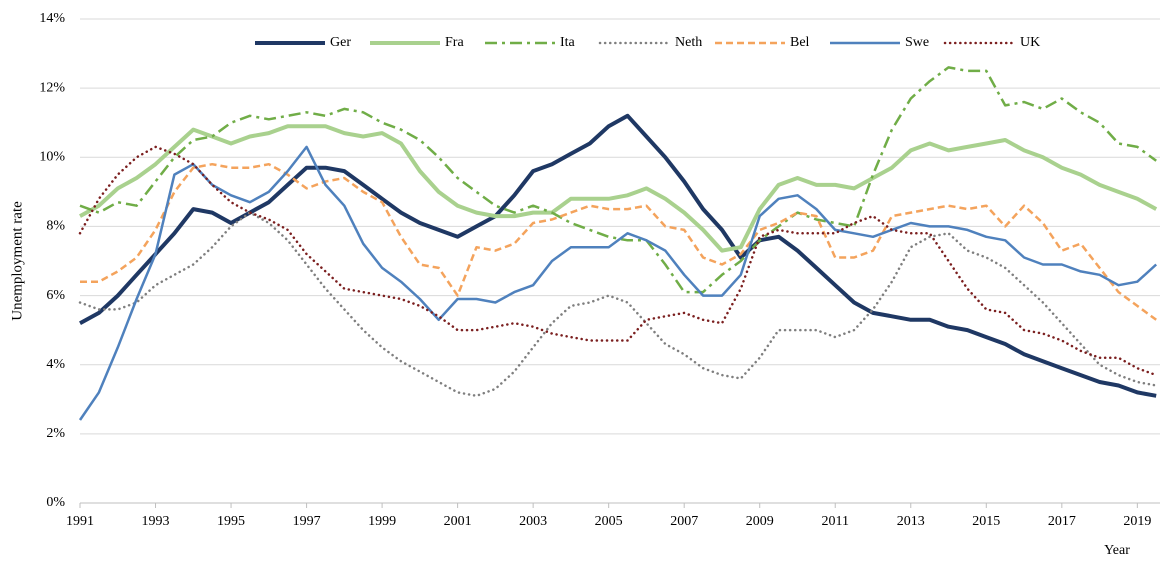  What do you see at coordinates (835, 521) in the screenshot?
I see `x-tick-label: 2011` at bounding box center [835, 521].